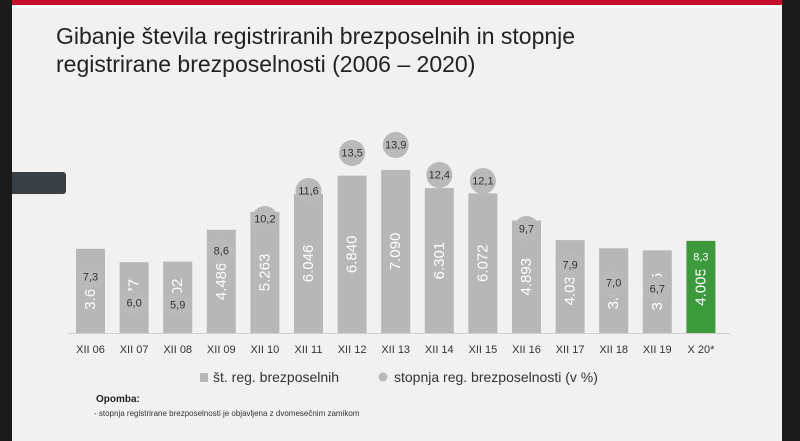 Image resolution: width=800 pixels, height=441 pixels. Describe the element at coordinates (383, 377) in the screenshot. I see `legend-swatch-circle` at that location.